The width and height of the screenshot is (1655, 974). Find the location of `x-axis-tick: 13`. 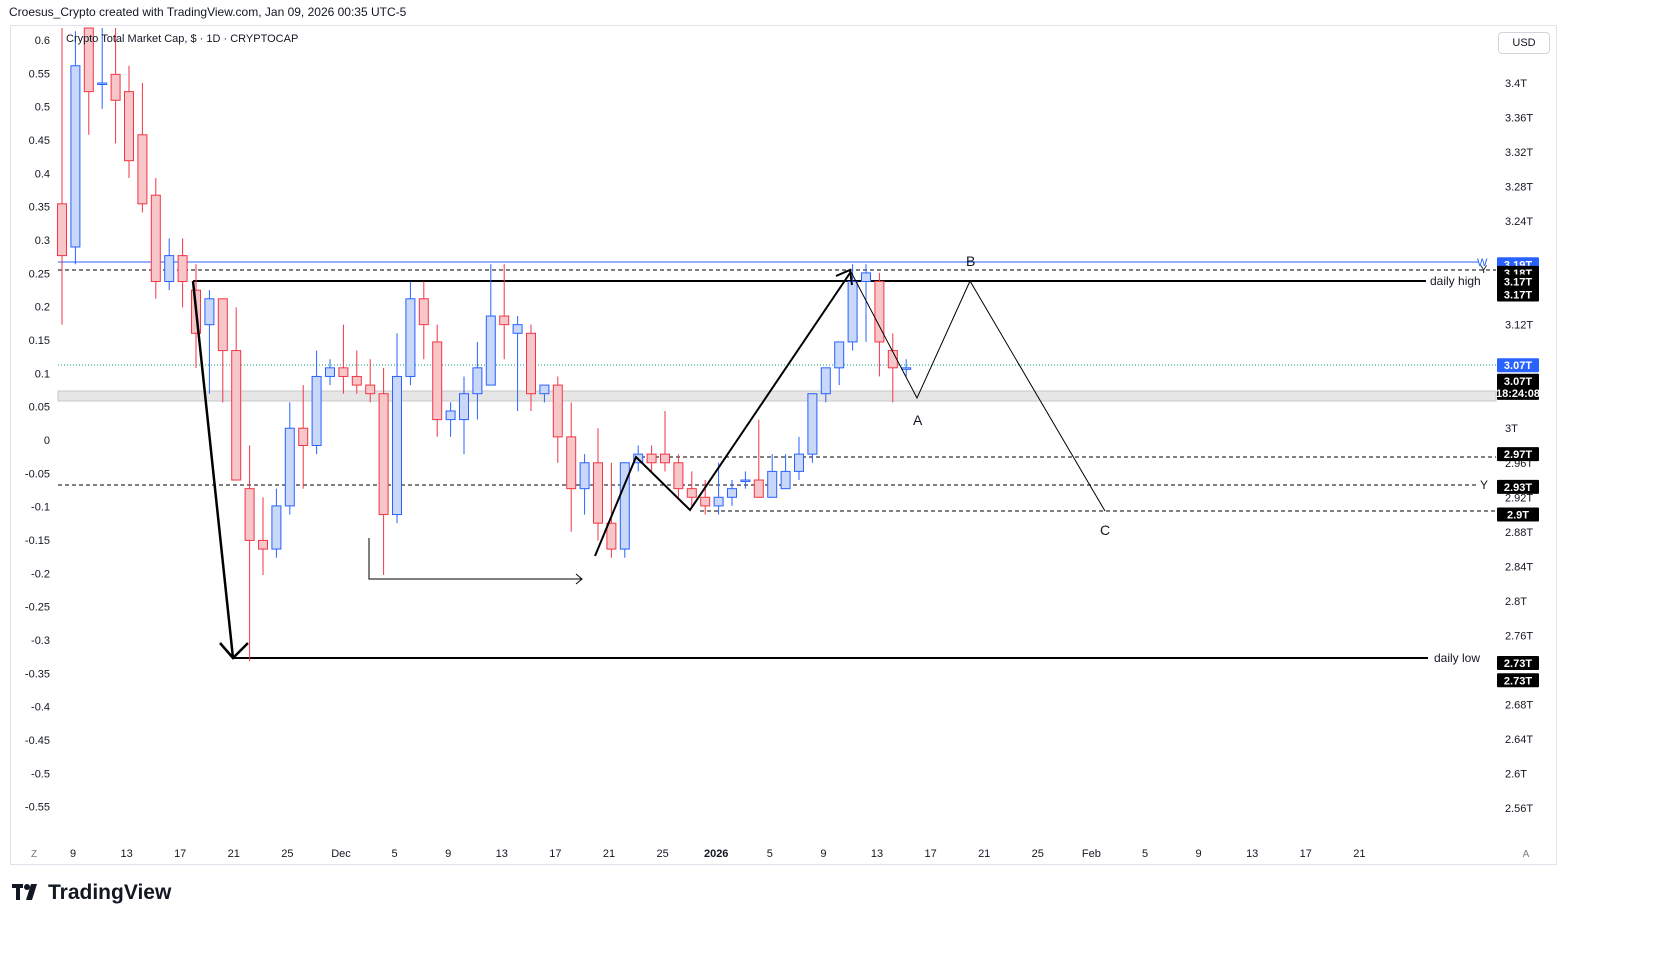

x-axis-tick: 13 is located at coordinates (502, 854).